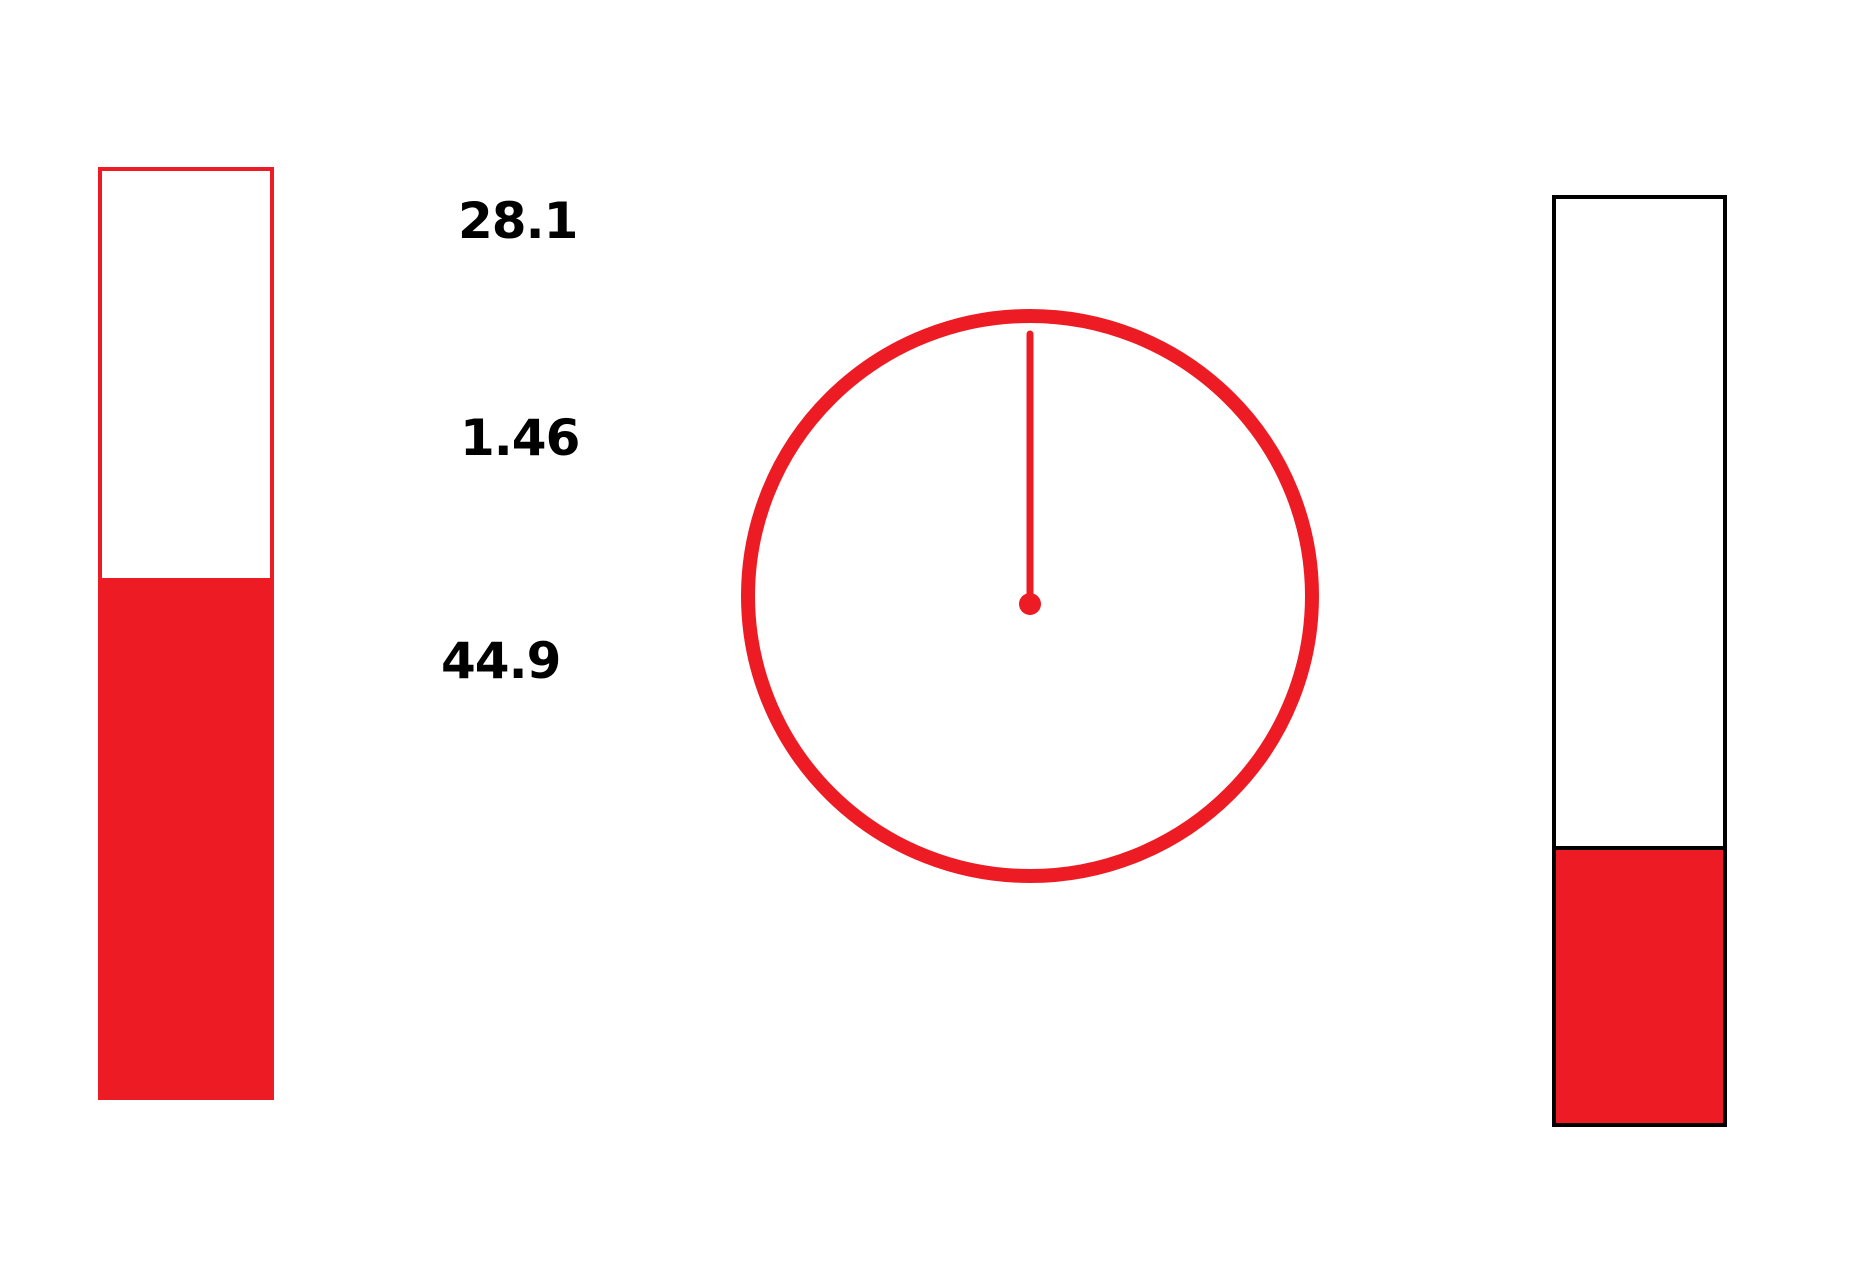 This screenshot has width=1865, height=1280. Describe the element at coordinates (1639, 984) in the screenshot. I see `right-level-bar-fill` at that location.